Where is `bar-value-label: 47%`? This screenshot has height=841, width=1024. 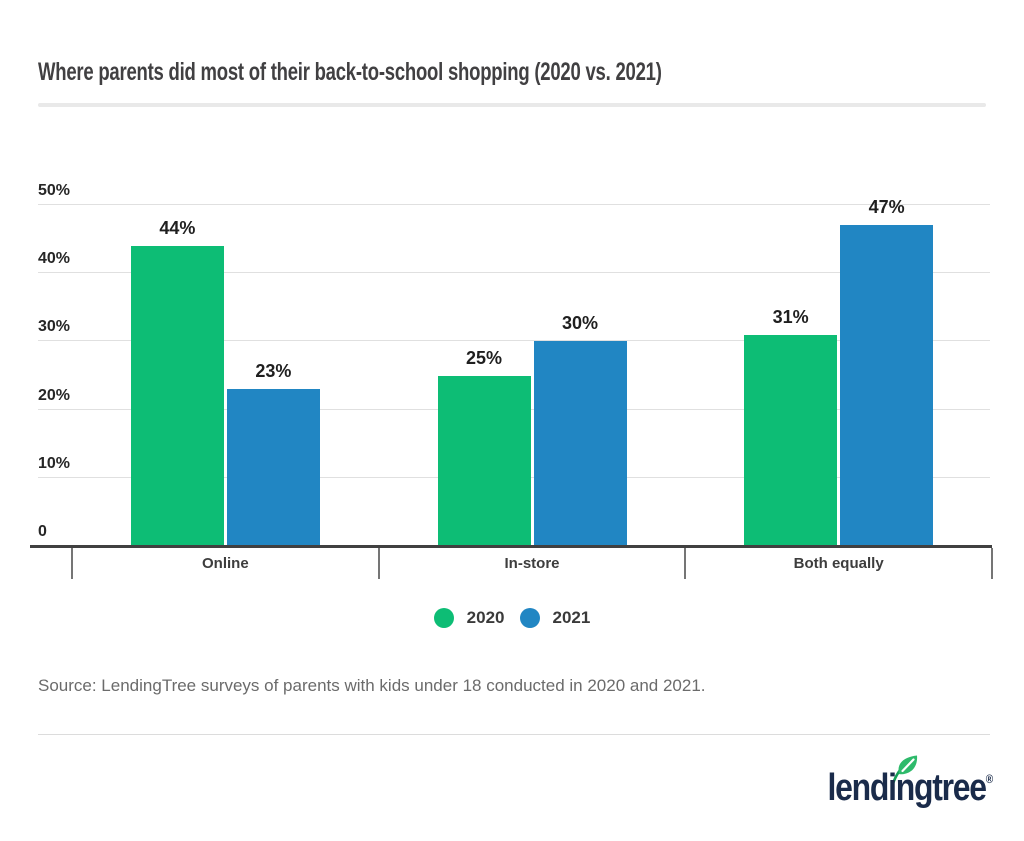
bar-value-label: 47% is located at coordinates (886, 207).